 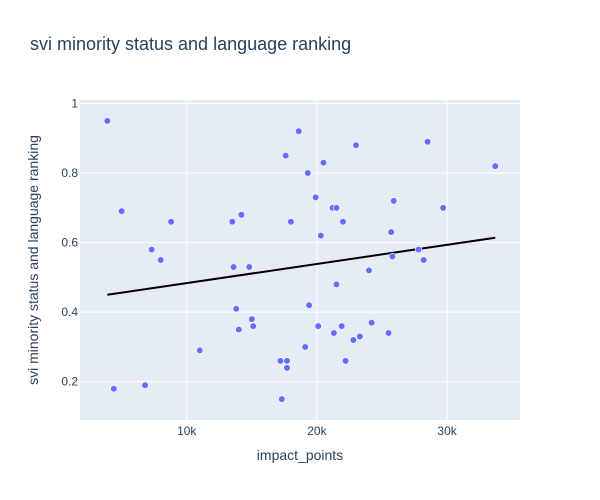 I want to click on x-tick-label: 30k, so click(x=447, y=431).